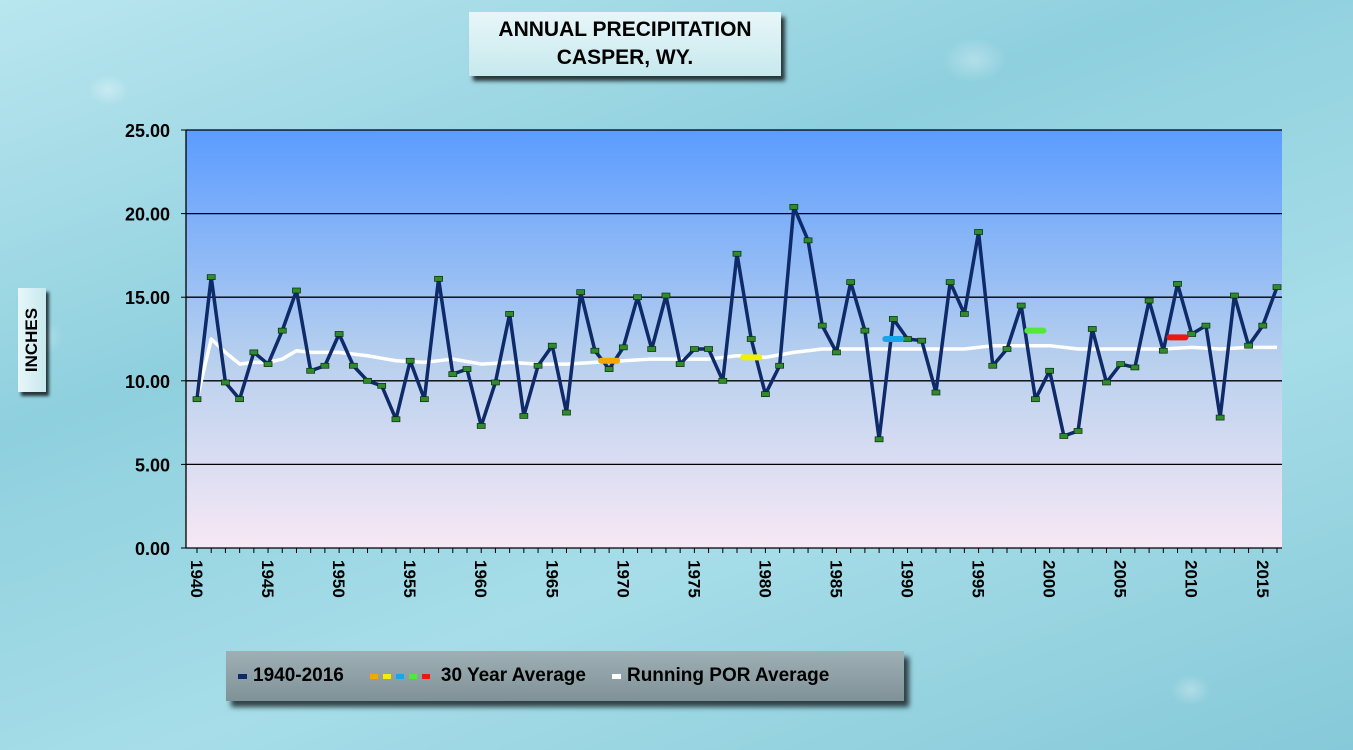 This screenshot has height=750, width=1353. What do you see at coordinates (338, 579) in the screenshot?
I see `x-tick-label: 1950` at bounding box center [338, 579].